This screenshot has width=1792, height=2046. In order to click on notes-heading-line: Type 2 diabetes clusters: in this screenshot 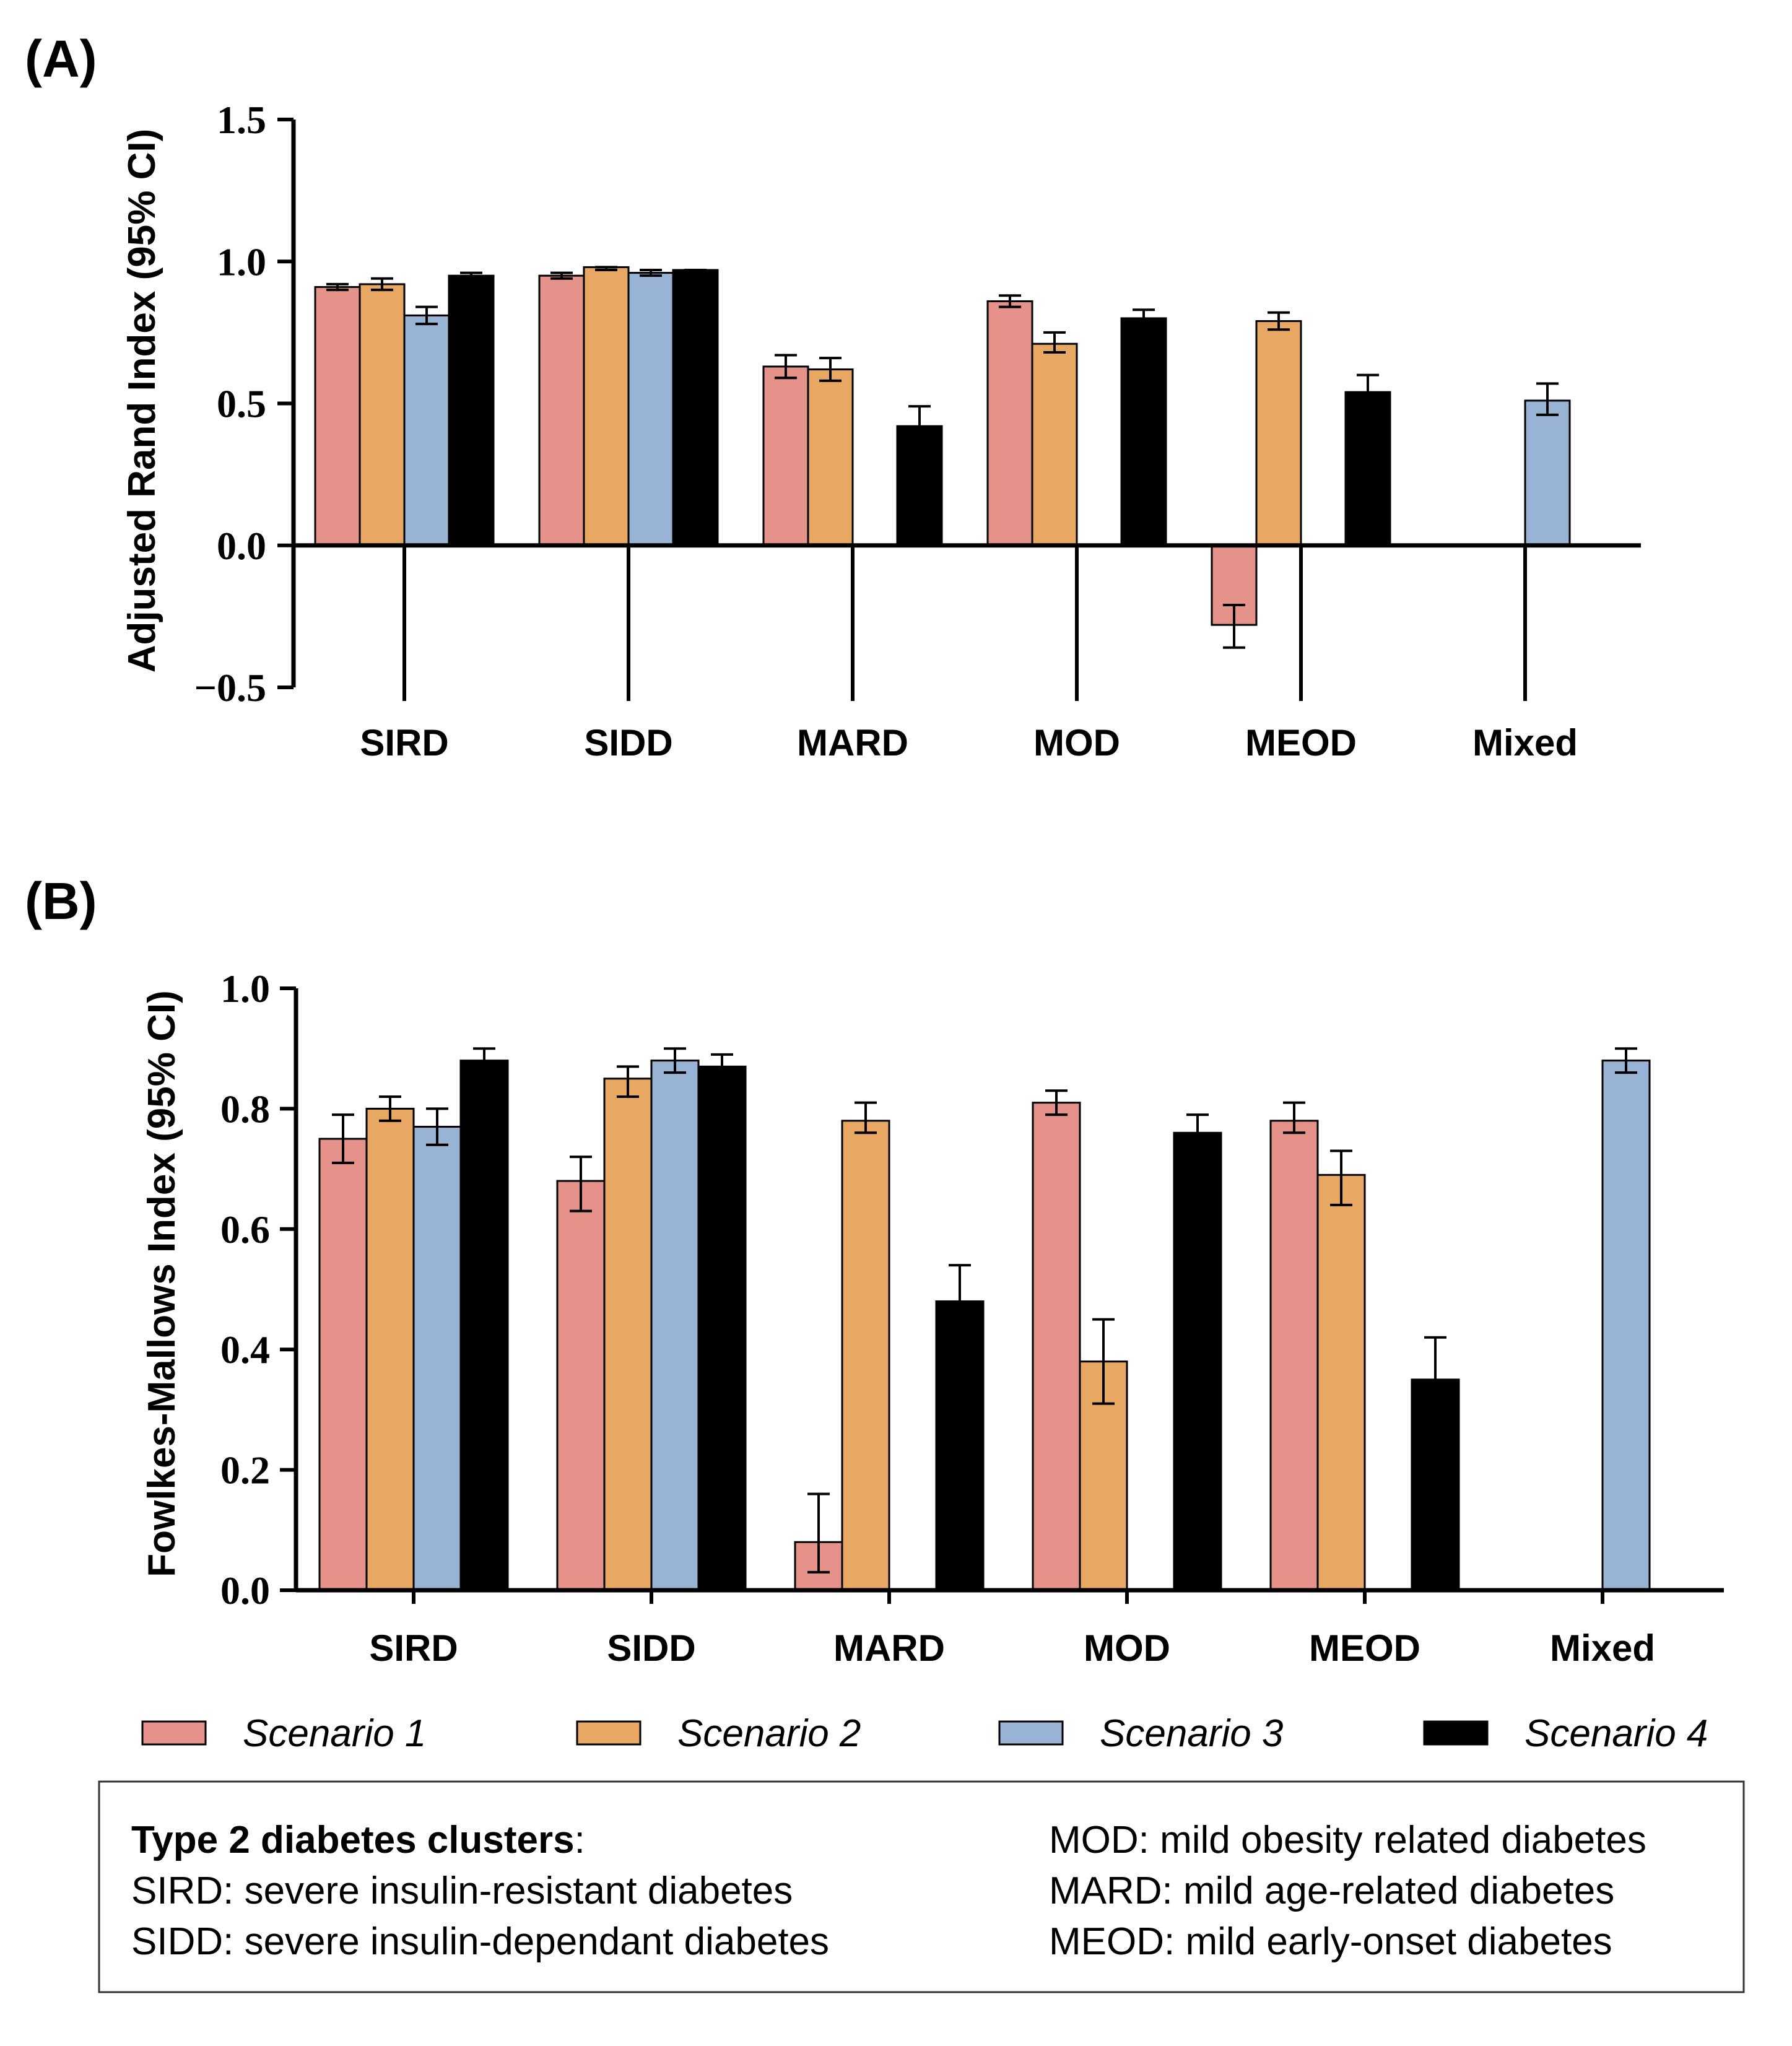, I will do `click(358, 1840)`.